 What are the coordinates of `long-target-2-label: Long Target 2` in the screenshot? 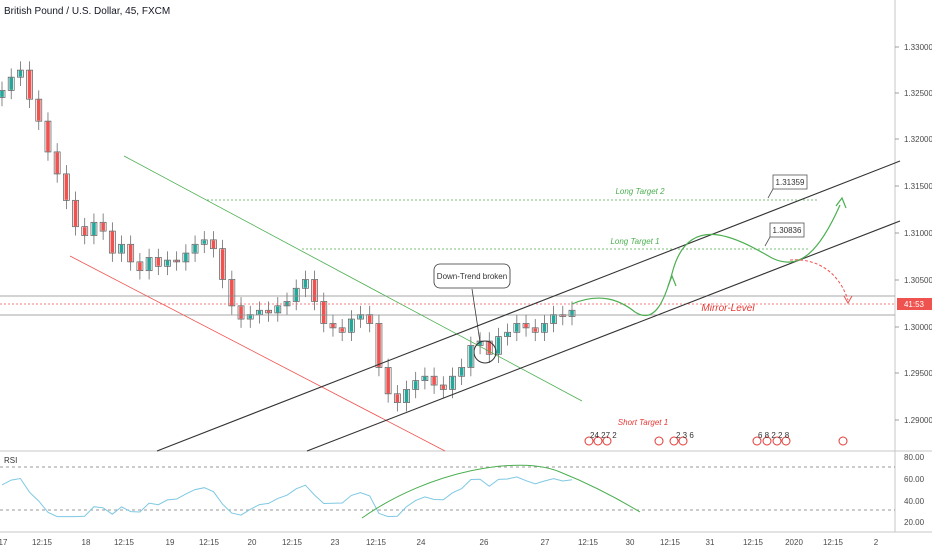 It's located at (640, 191).